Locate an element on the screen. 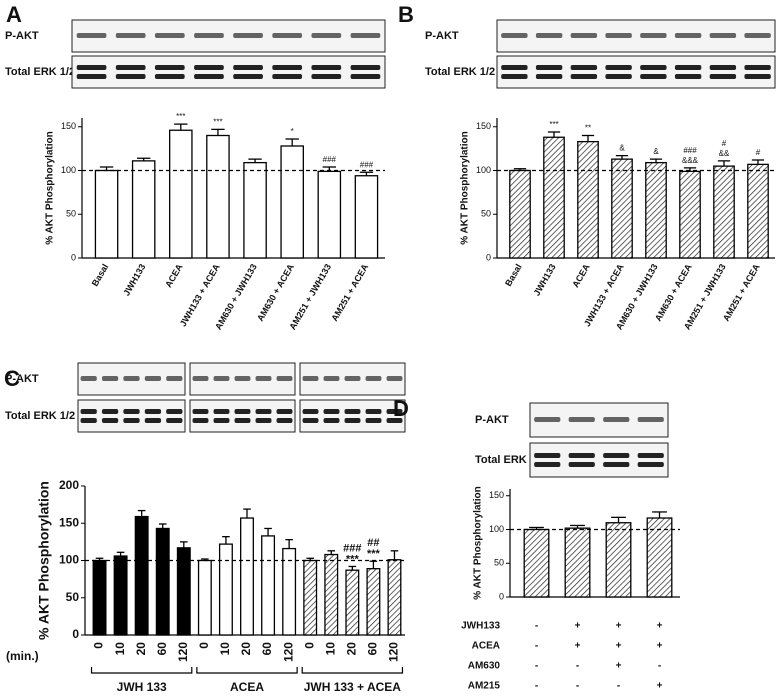 This screenshot has height=696, width=778. y-tick-label: 200 is located at coordinates (69, 485).